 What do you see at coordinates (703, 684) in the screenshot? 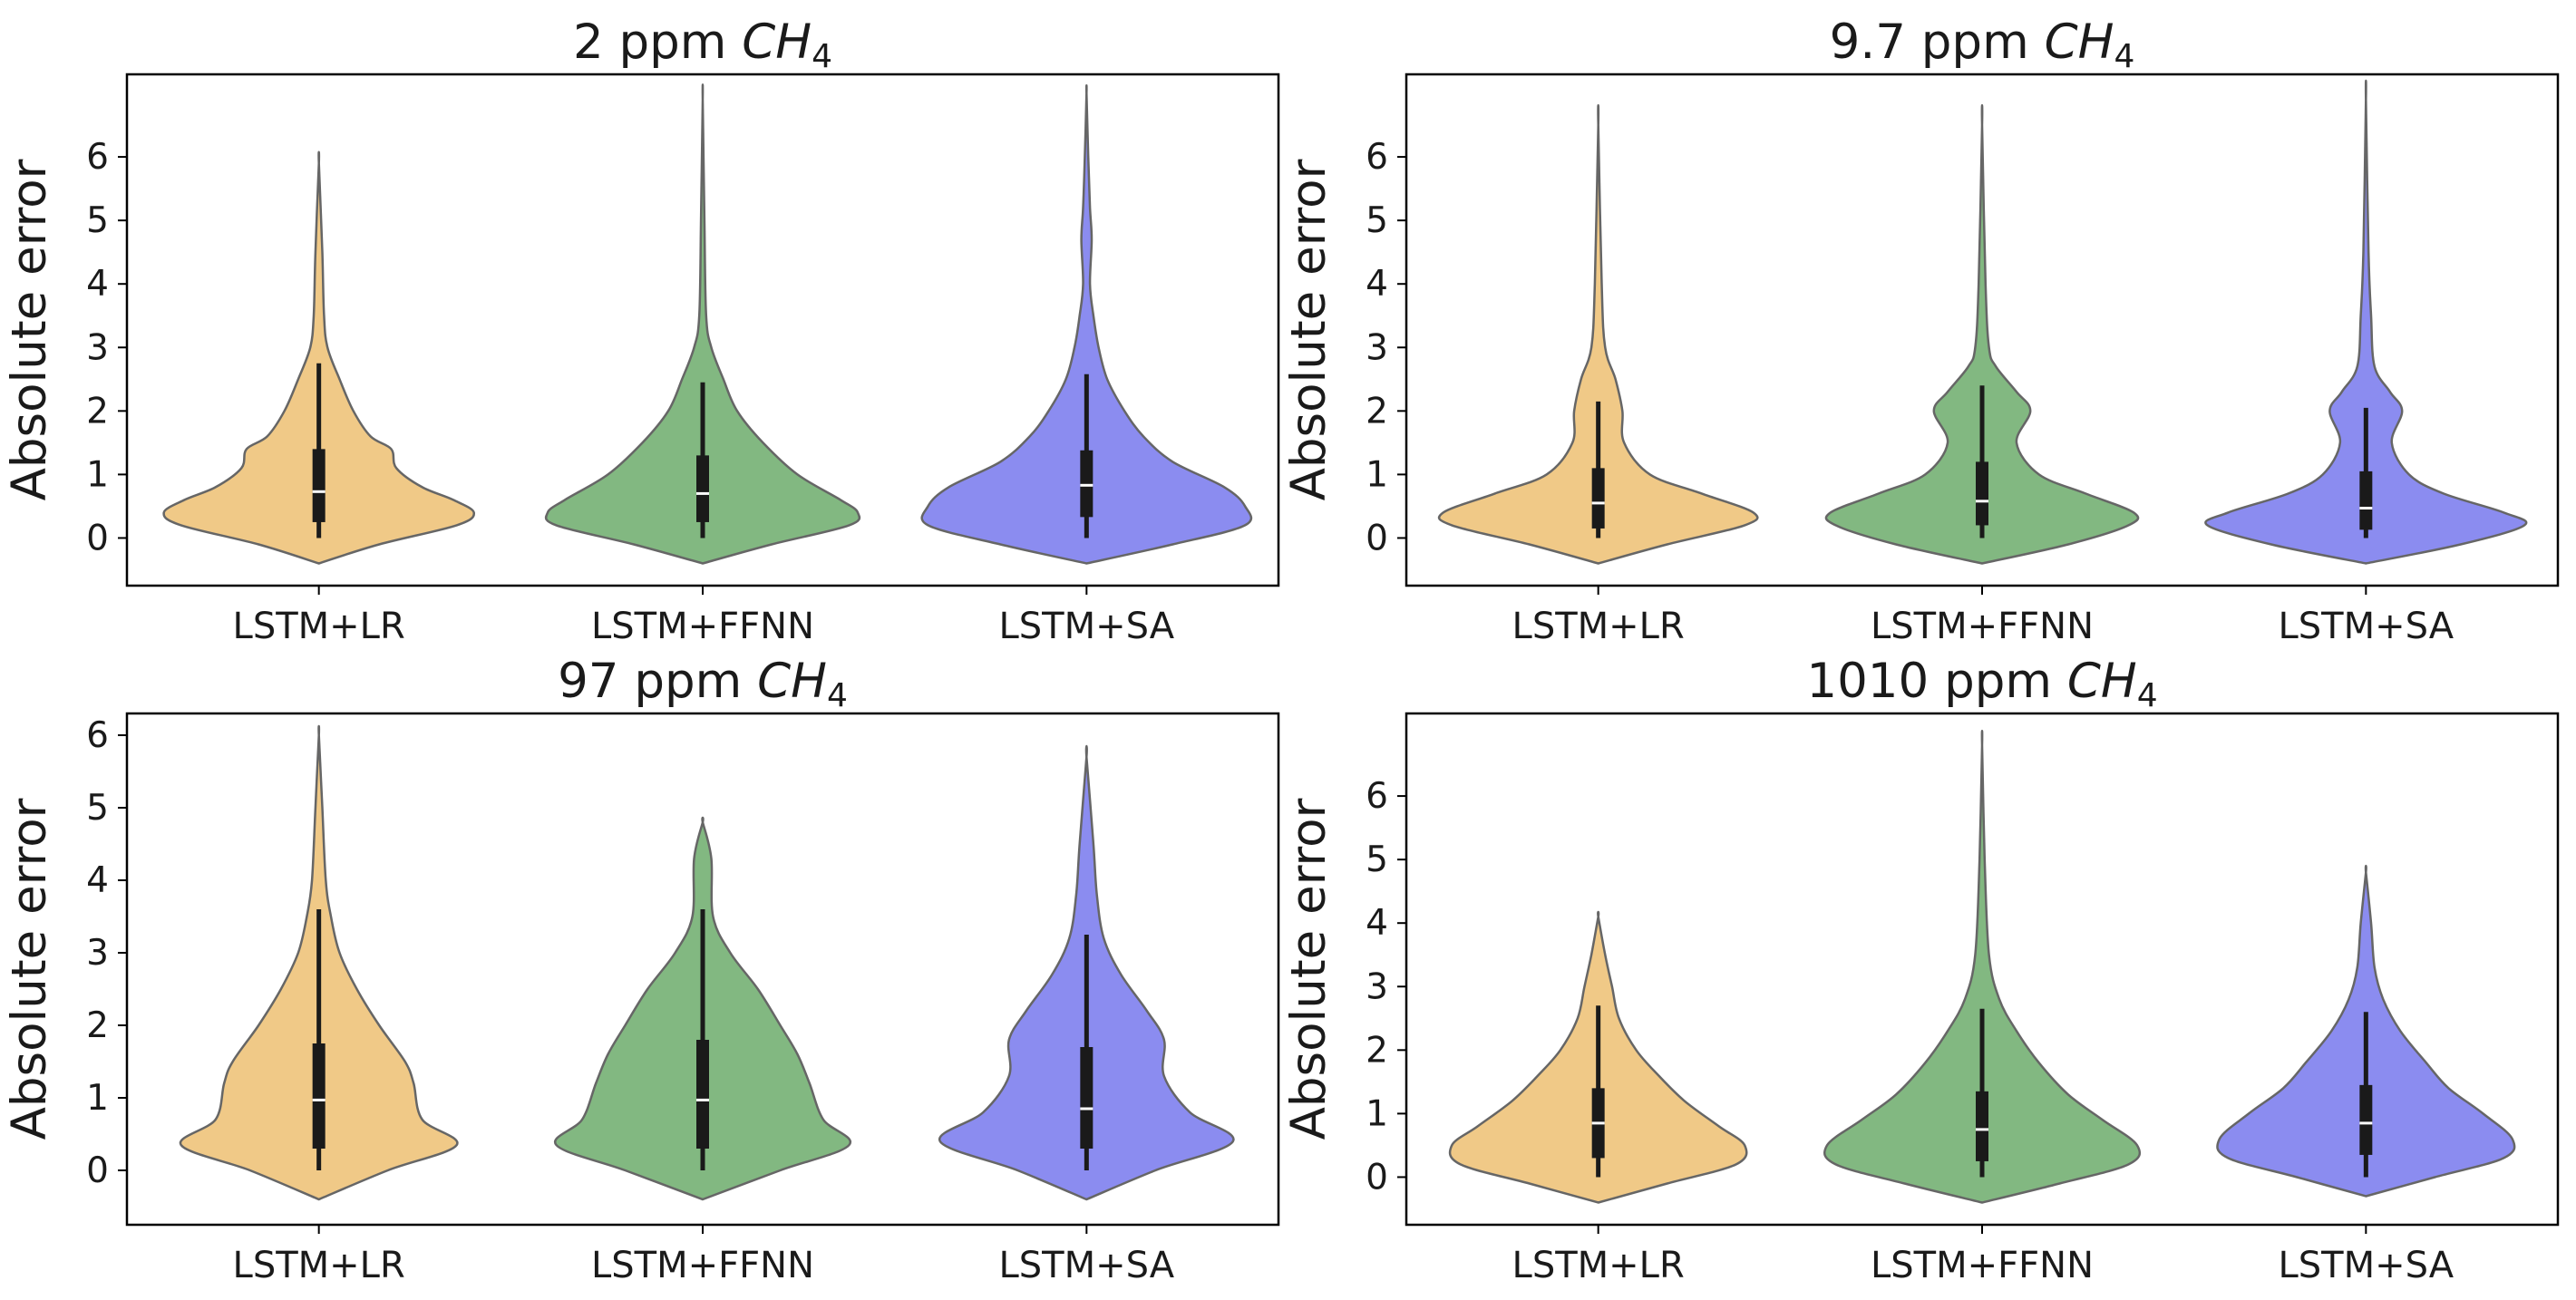
I see `chart-title: 97 ppm CH4` at bounding box center [703, 684].